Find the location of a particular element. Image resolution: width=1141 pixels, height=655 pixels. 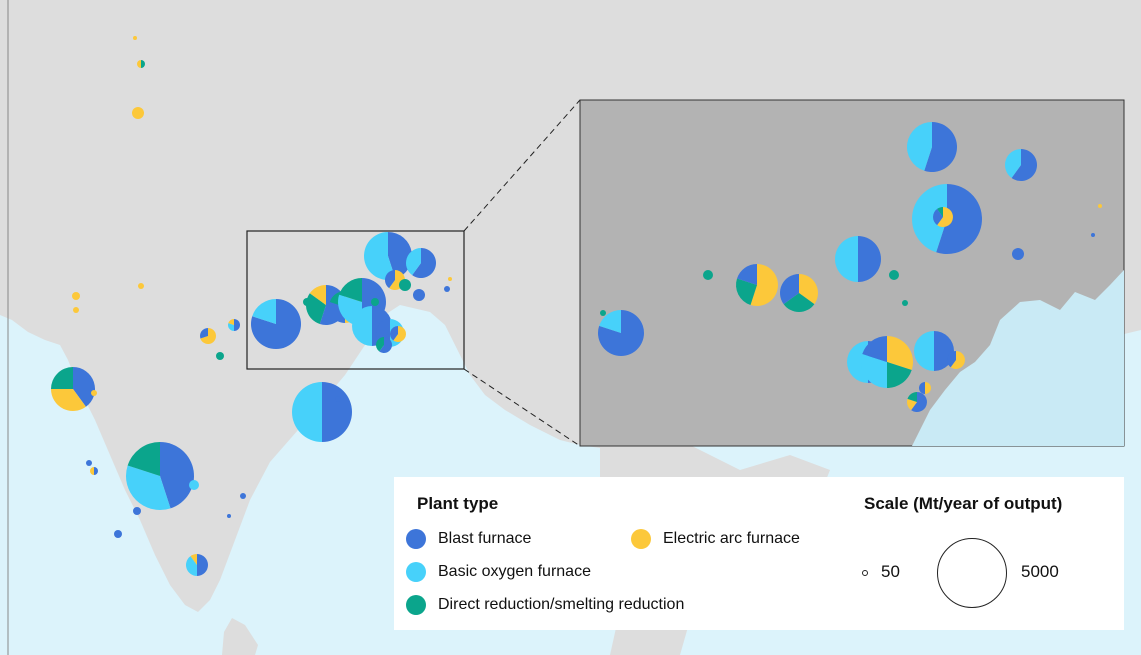

basic-oxygen-furnace-swatch is located at coordinates (416, 572).